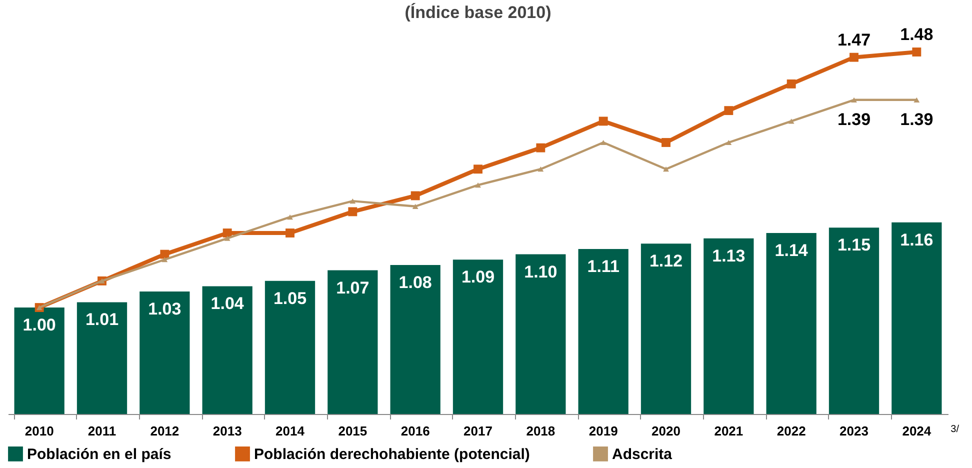  Describe the element at coordinates (165, 309) in the screenshot. I see `data-label: 1.03` at that location.